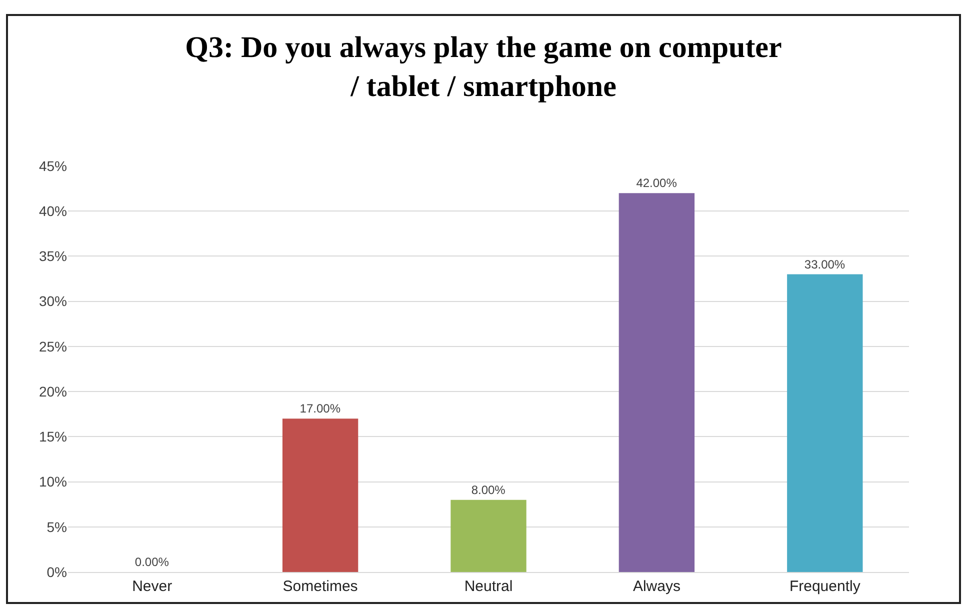  What do you see at coordinates (52, 346) in the screenshot?
I see `y-tick-label: 25%` at bounding box center [52, 346].